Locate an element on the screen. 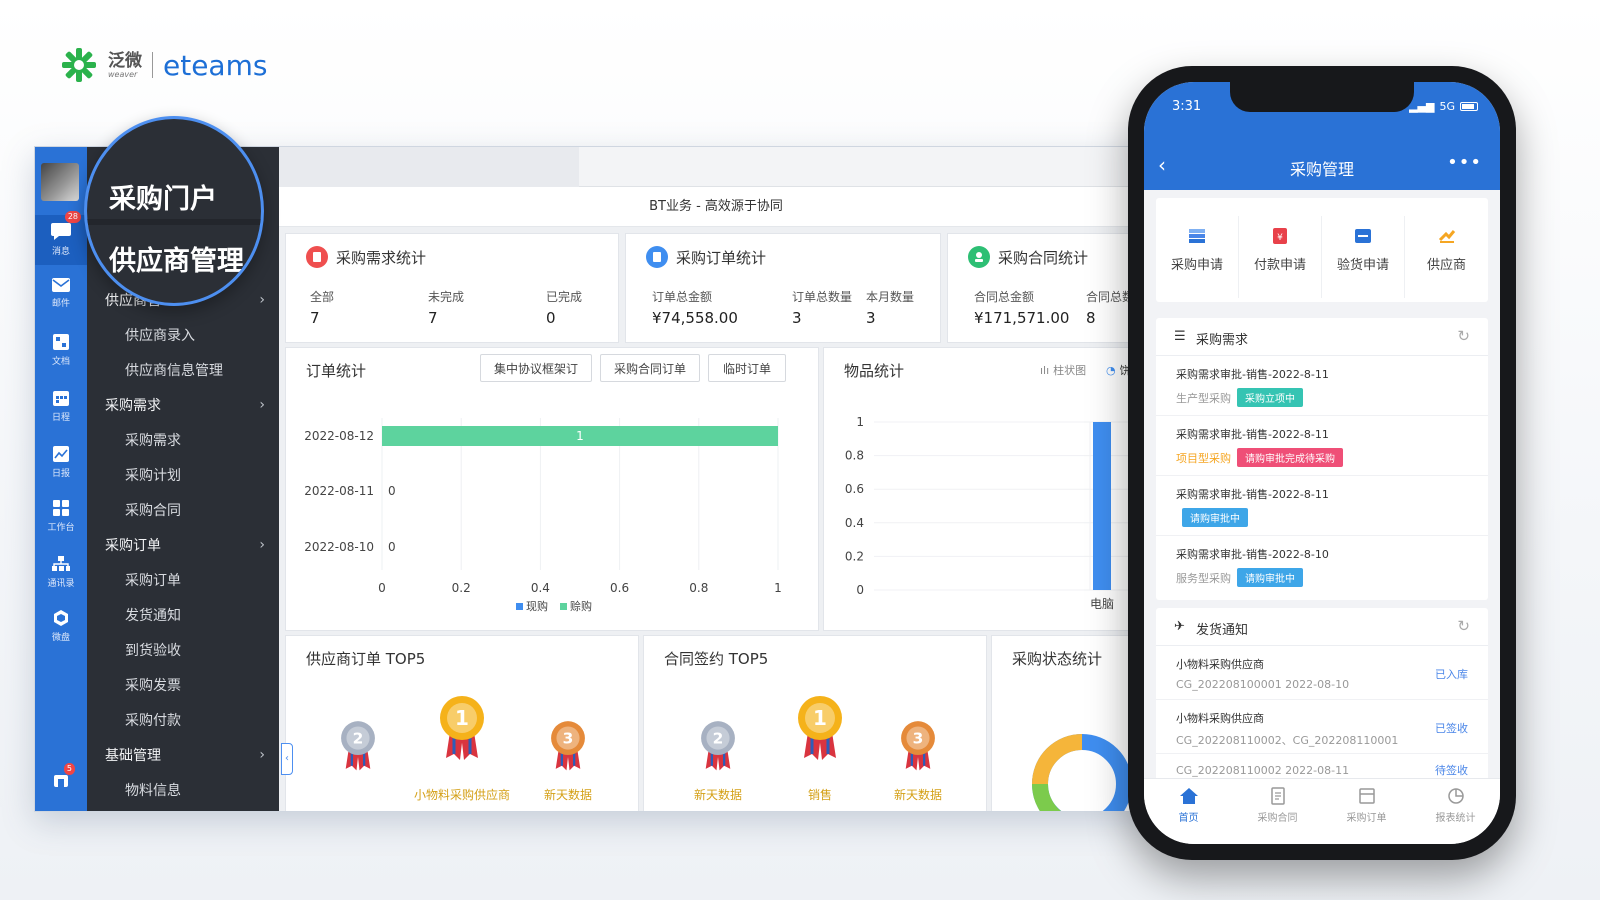 This screenshot has height=900, width=1600. iconbar-item-workbench: 工作台 is located at coordinates (61, 516).